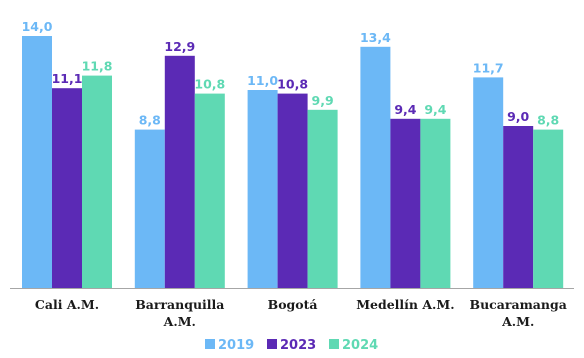 Image resolution: width=584 pixels, height=358 pixels. Describe the element at coordinates (272, 344) in the screenshot. I see `legend-swatch-2023` at that location.